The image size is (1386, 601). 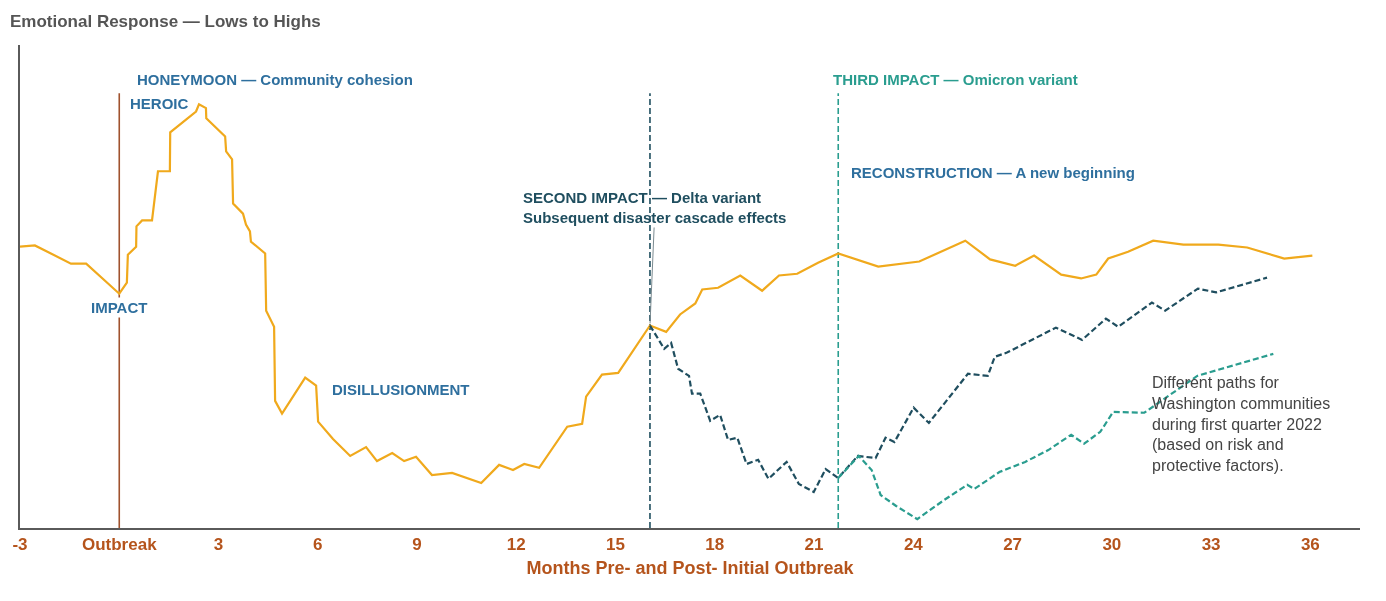 I want to click on annotation: Different paths for Washington communities during first quarter 2022 (based on risk and protective factors)., so click(x=1241, y=424).